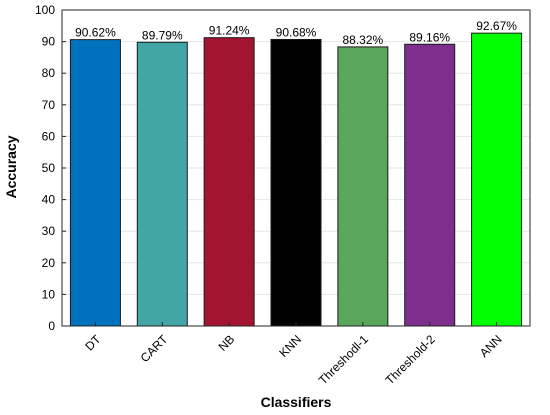 This screenshot has width=550, height=415. Describe the element at coordinates (343, 359) in the screenshot. I see `x-tick-label: Threshodl-1` at that location.